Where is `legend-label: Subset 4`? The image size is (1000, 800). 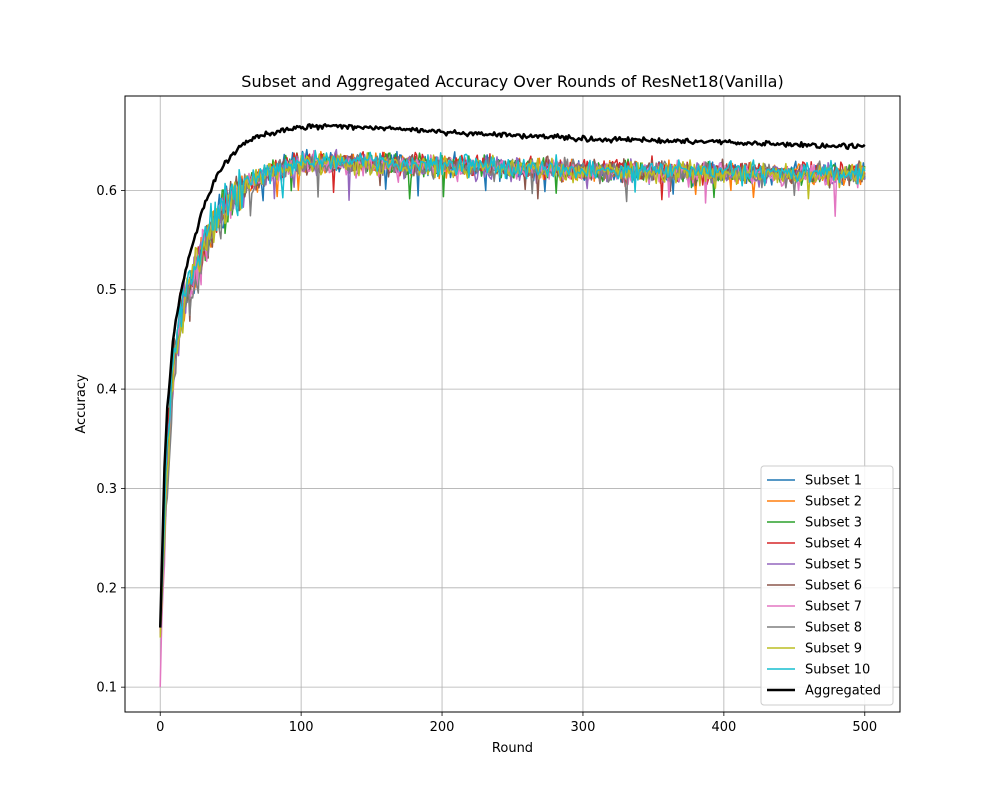
legend-label: Subset 4 is located at coordinates (833, 544).